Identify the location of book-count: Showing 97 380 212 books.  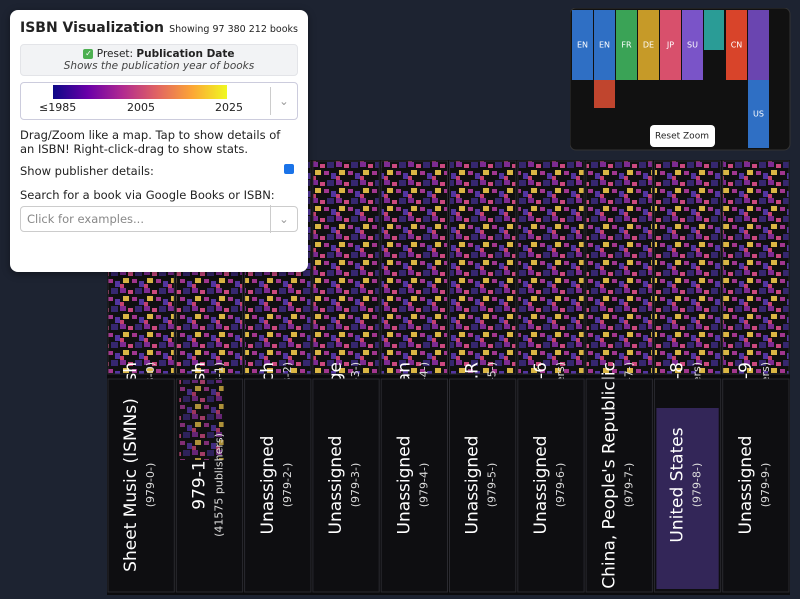
(233, 29).